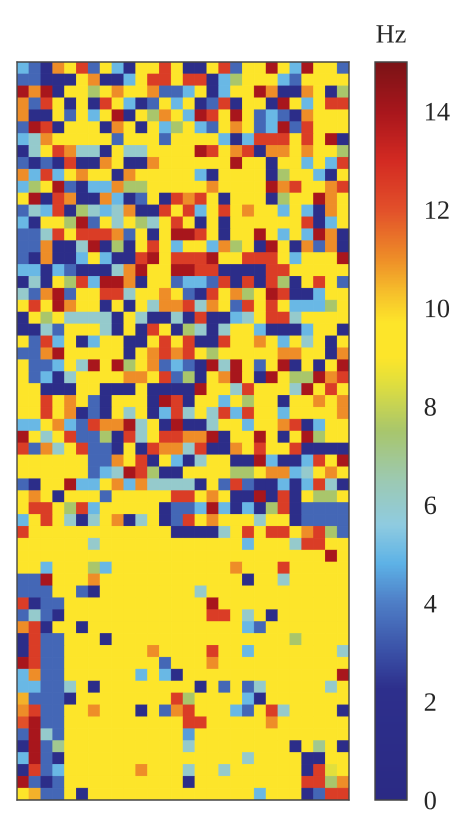 The image size is (474, 827). I want to click on color-bar-label: 14, so click(438, 111).